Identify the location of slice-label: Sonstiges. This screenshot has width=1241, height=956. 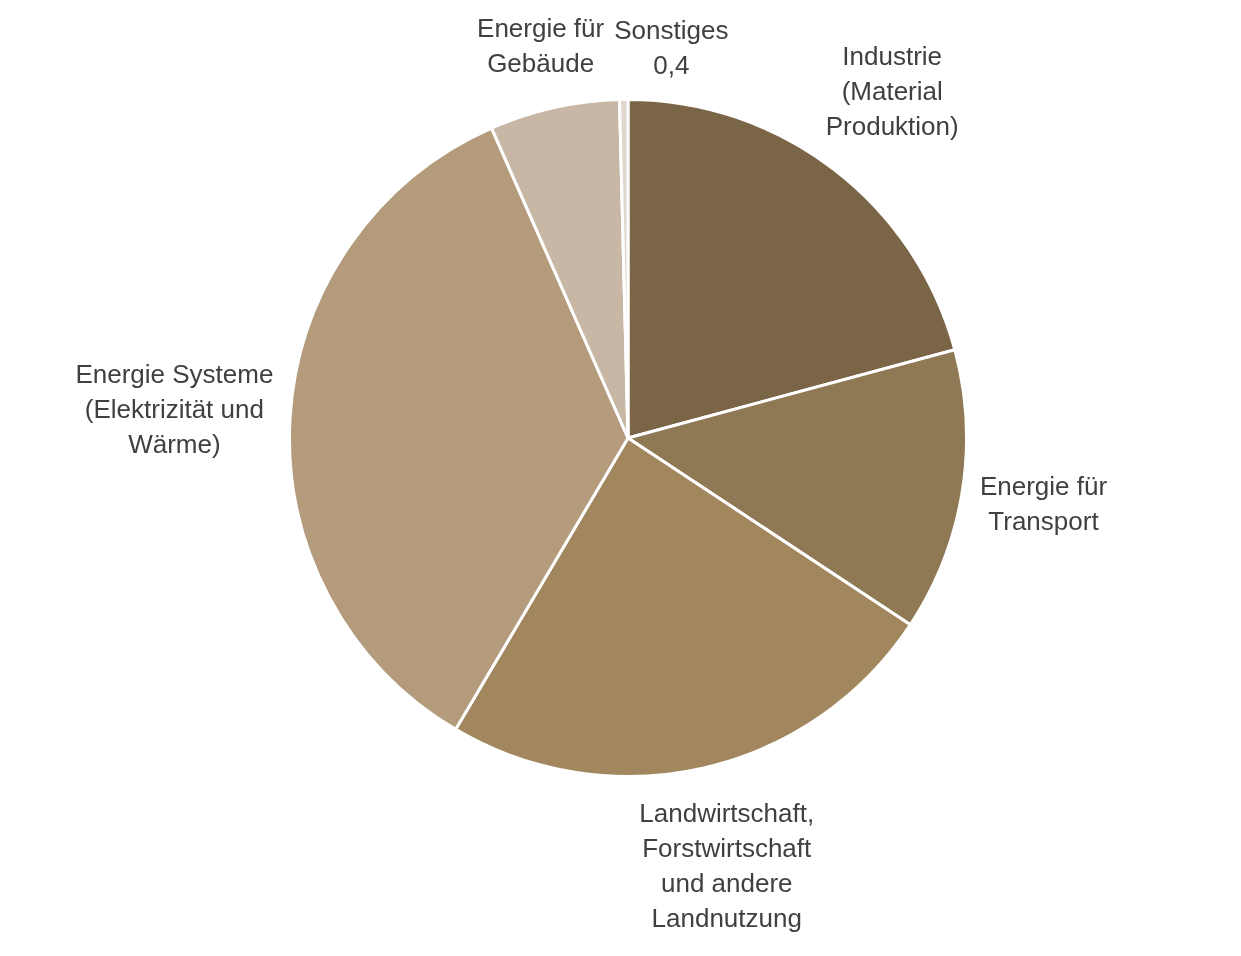
(671, 30).